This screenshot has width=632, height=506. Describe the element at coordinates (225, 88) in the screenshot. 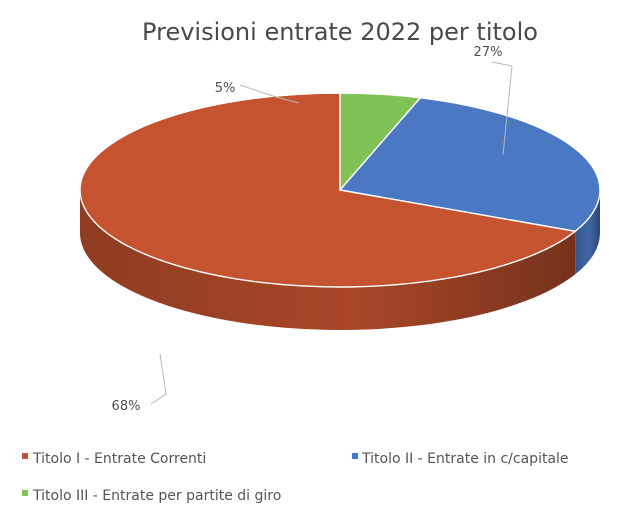

I see `data-label-slice-3: 5%` at that location.